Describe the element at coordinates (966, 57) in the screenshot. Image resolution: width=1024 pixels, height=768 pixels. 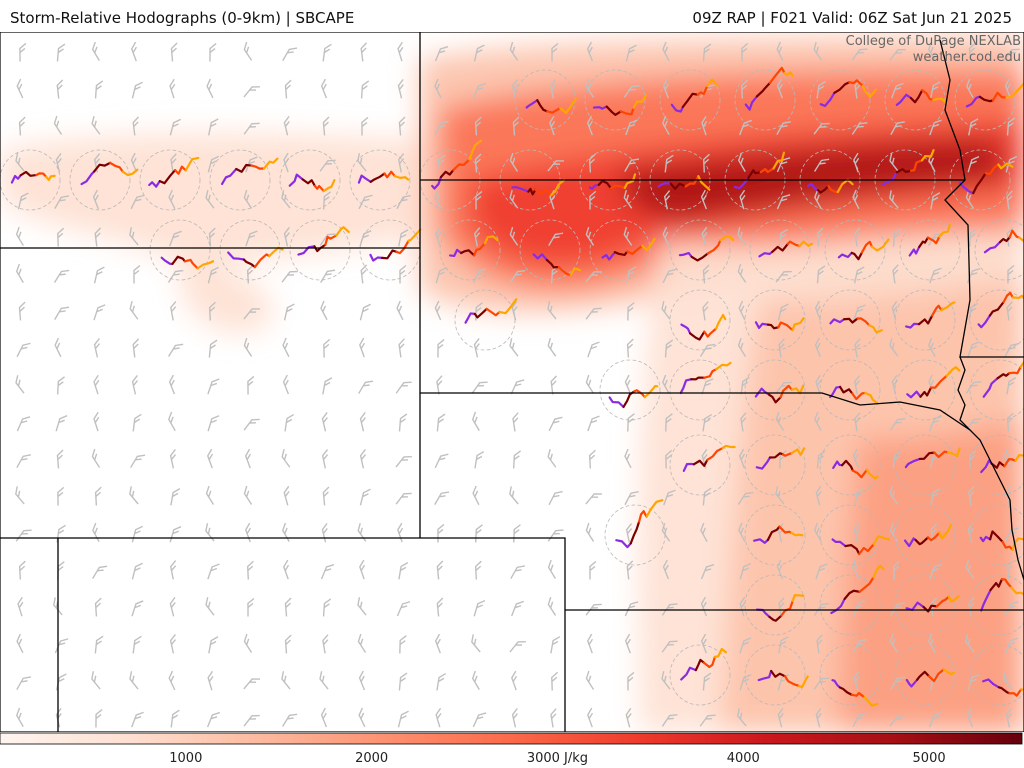
I see `credit-line-2: weather.cod.edu` at that location.